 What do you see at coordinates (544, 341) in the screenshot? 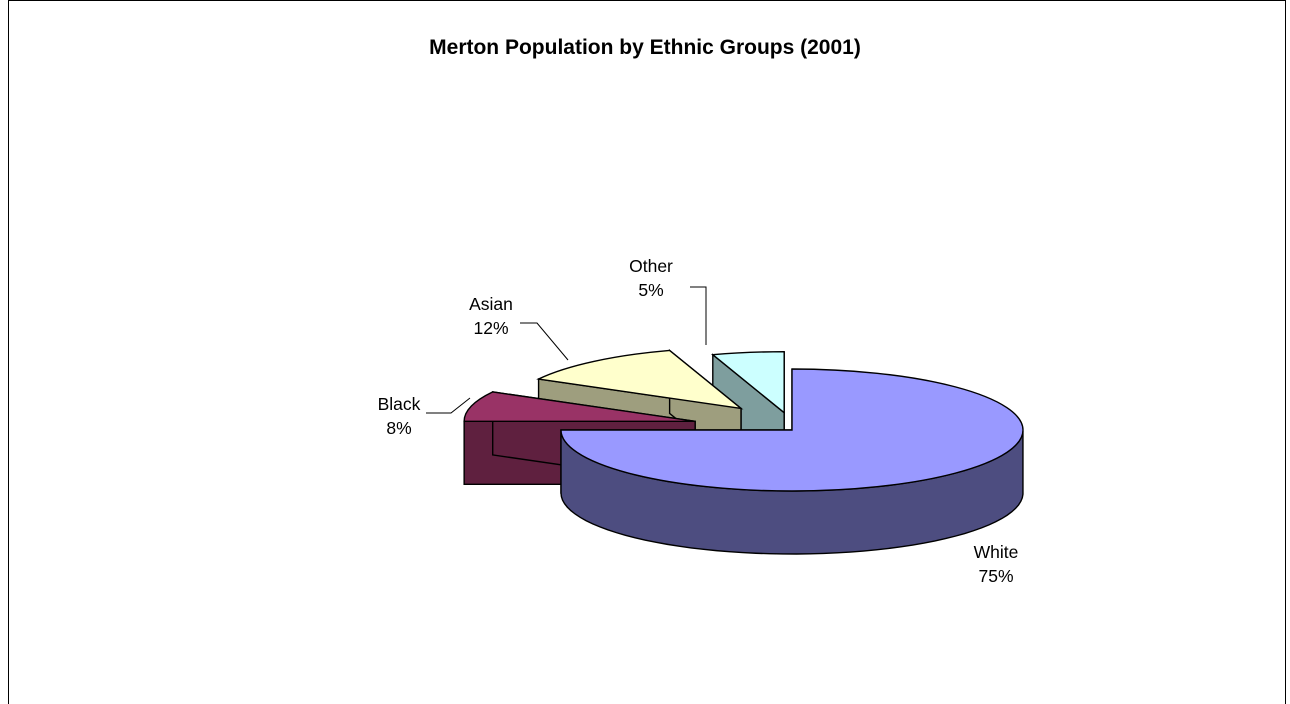
I see `leader-line-asian` at bounding box center [544, 341].